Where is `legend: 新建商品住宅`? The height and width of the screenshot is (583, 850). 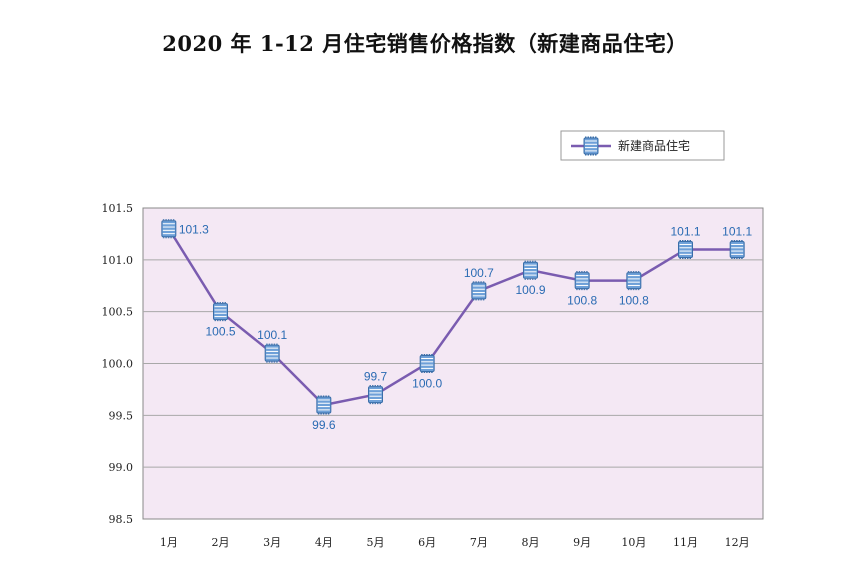
legend: 新建商品住宅 is located at coordinates (642, 145).